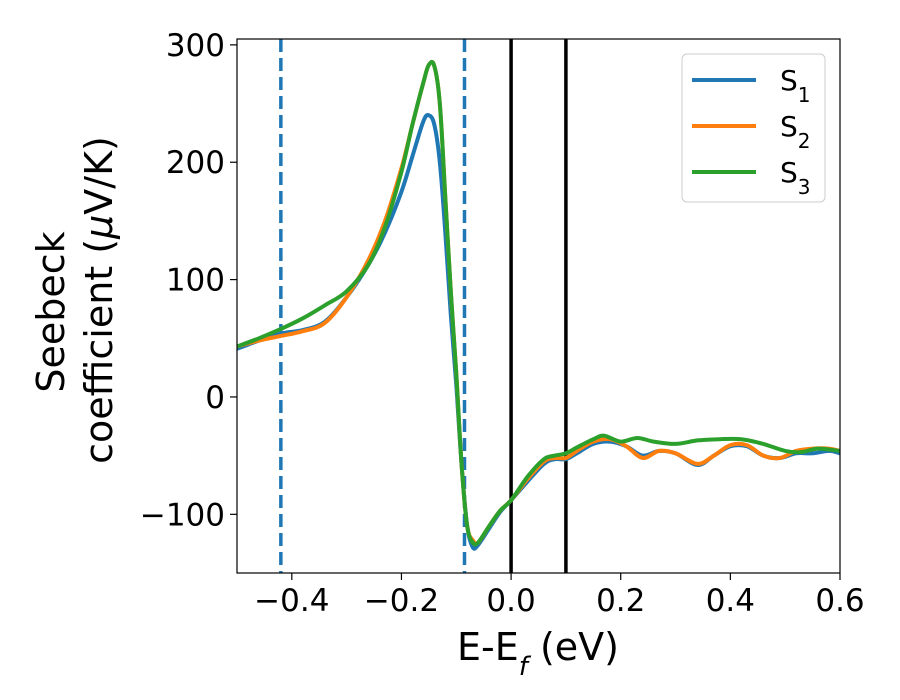  What do you see at coordinates (215, 398) in the screenshot?
I see `y-tick-label: 0` at bounding box center [215, 398].